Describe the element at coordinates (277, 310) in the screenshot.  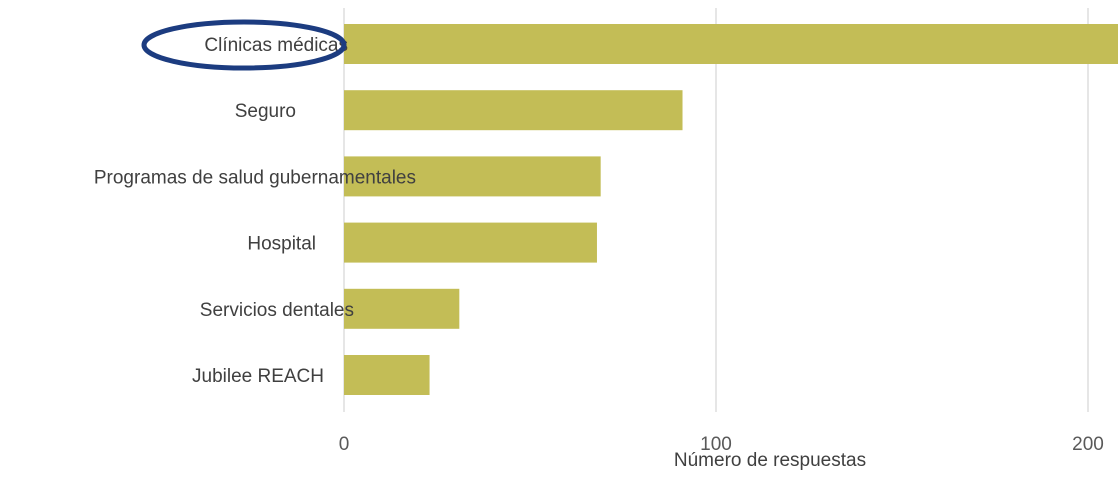
I see `category-label: Servicios dentales` at that location.